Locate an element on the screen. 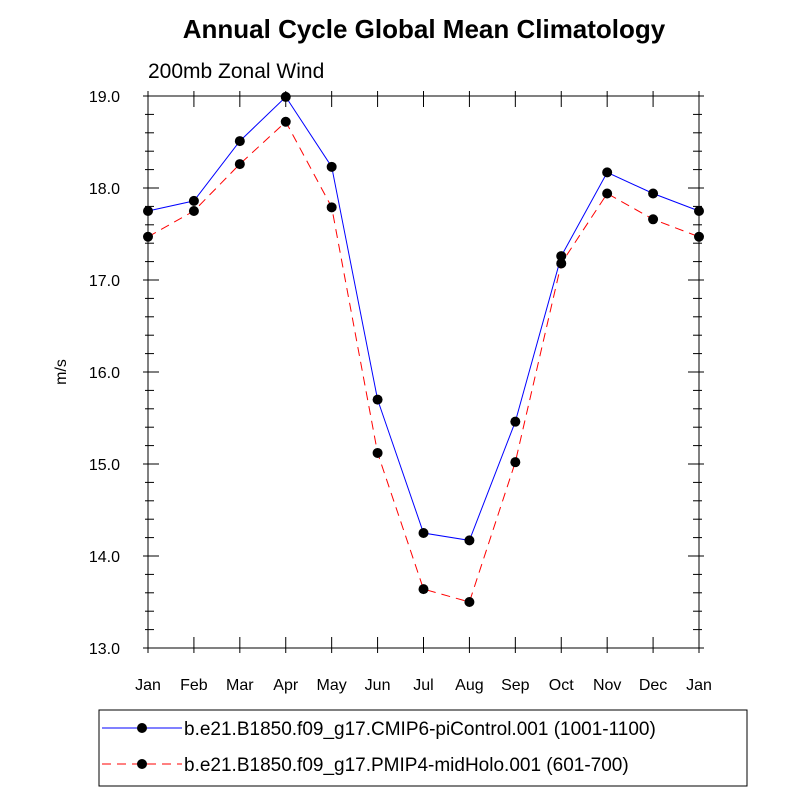 The image size is (800, 800). x-tick-label: Feb is located at coordinates (194, 685).